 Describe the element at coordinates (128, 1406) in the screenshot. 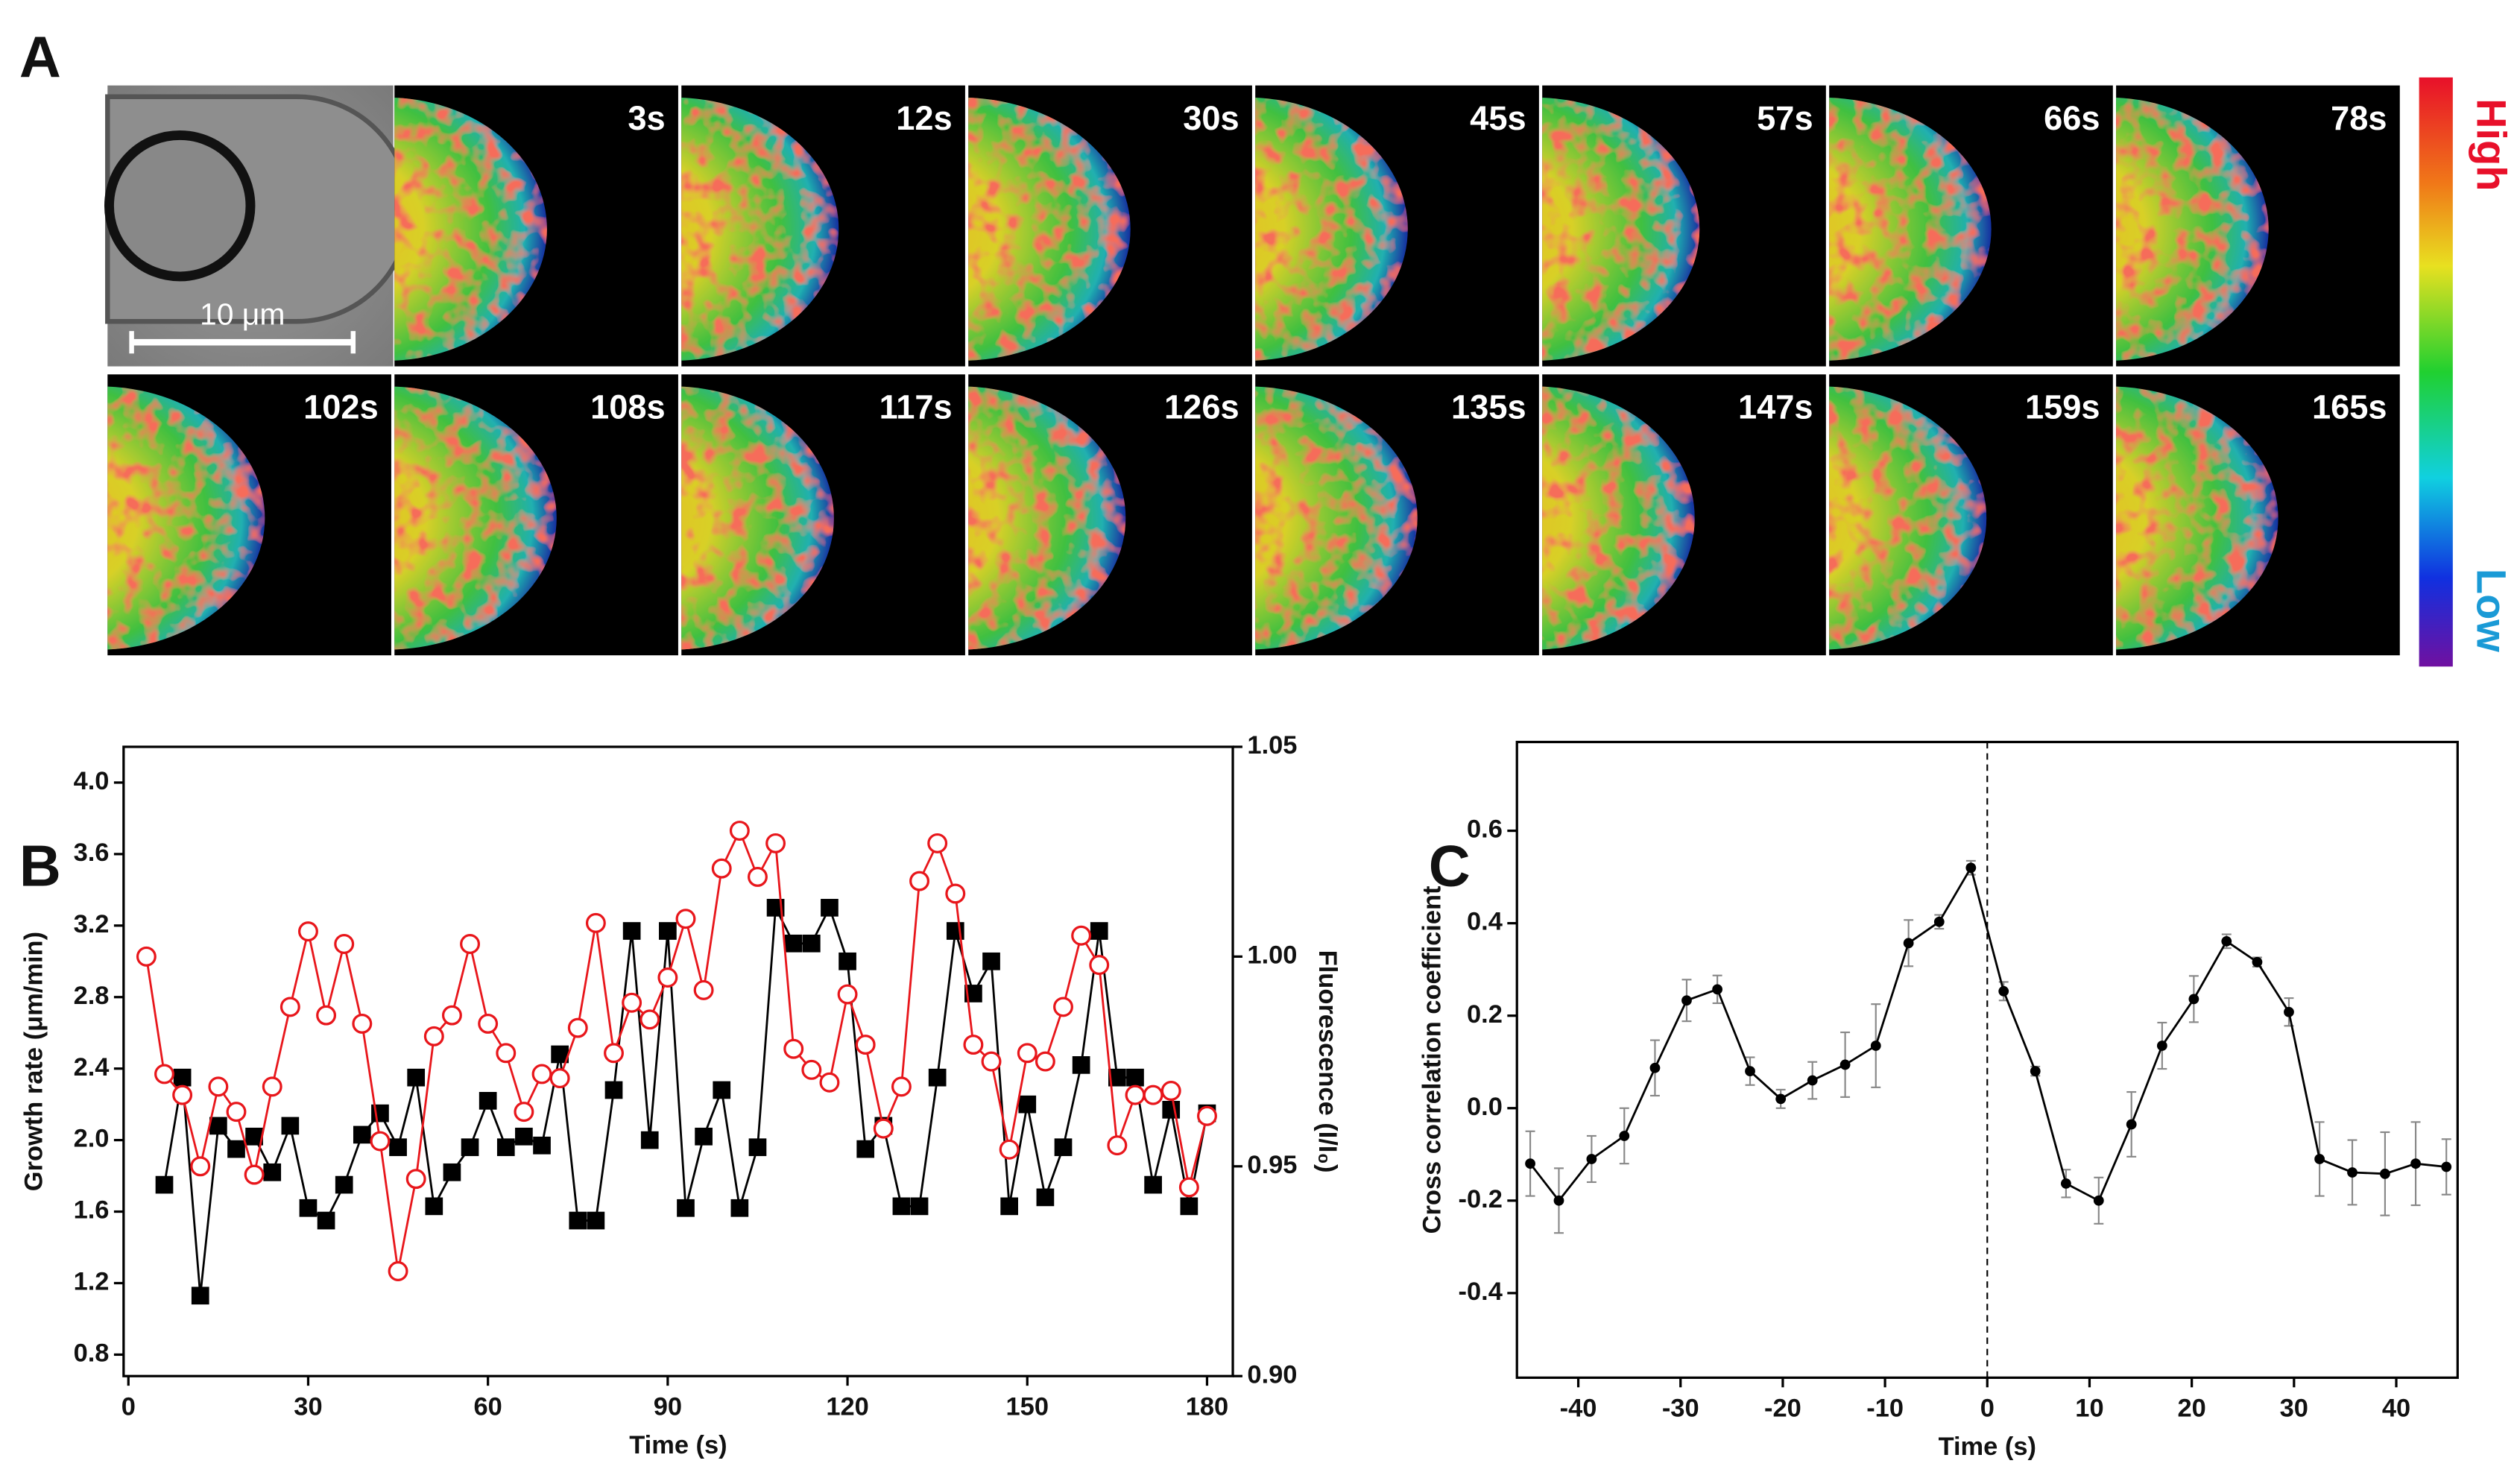

I see `x-tick-label: 0` at that location.